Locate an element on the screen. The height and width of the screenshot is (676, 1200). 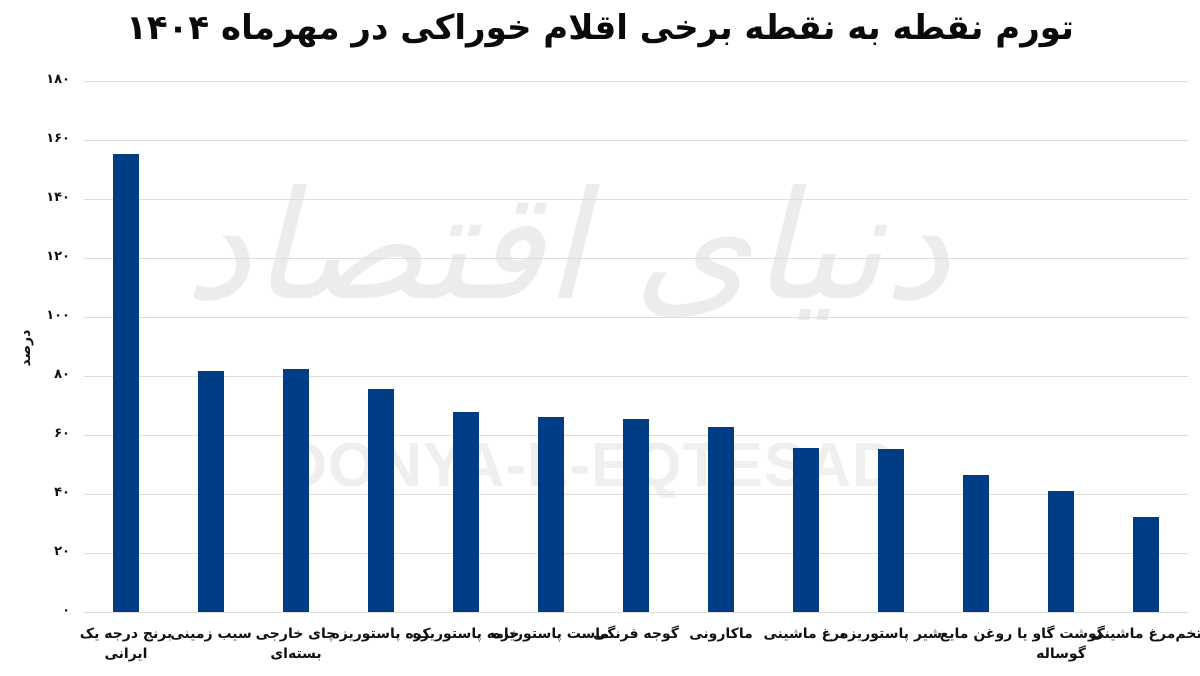
y-tick-label: ۱۶۰ is located at coordinates (58, 138).